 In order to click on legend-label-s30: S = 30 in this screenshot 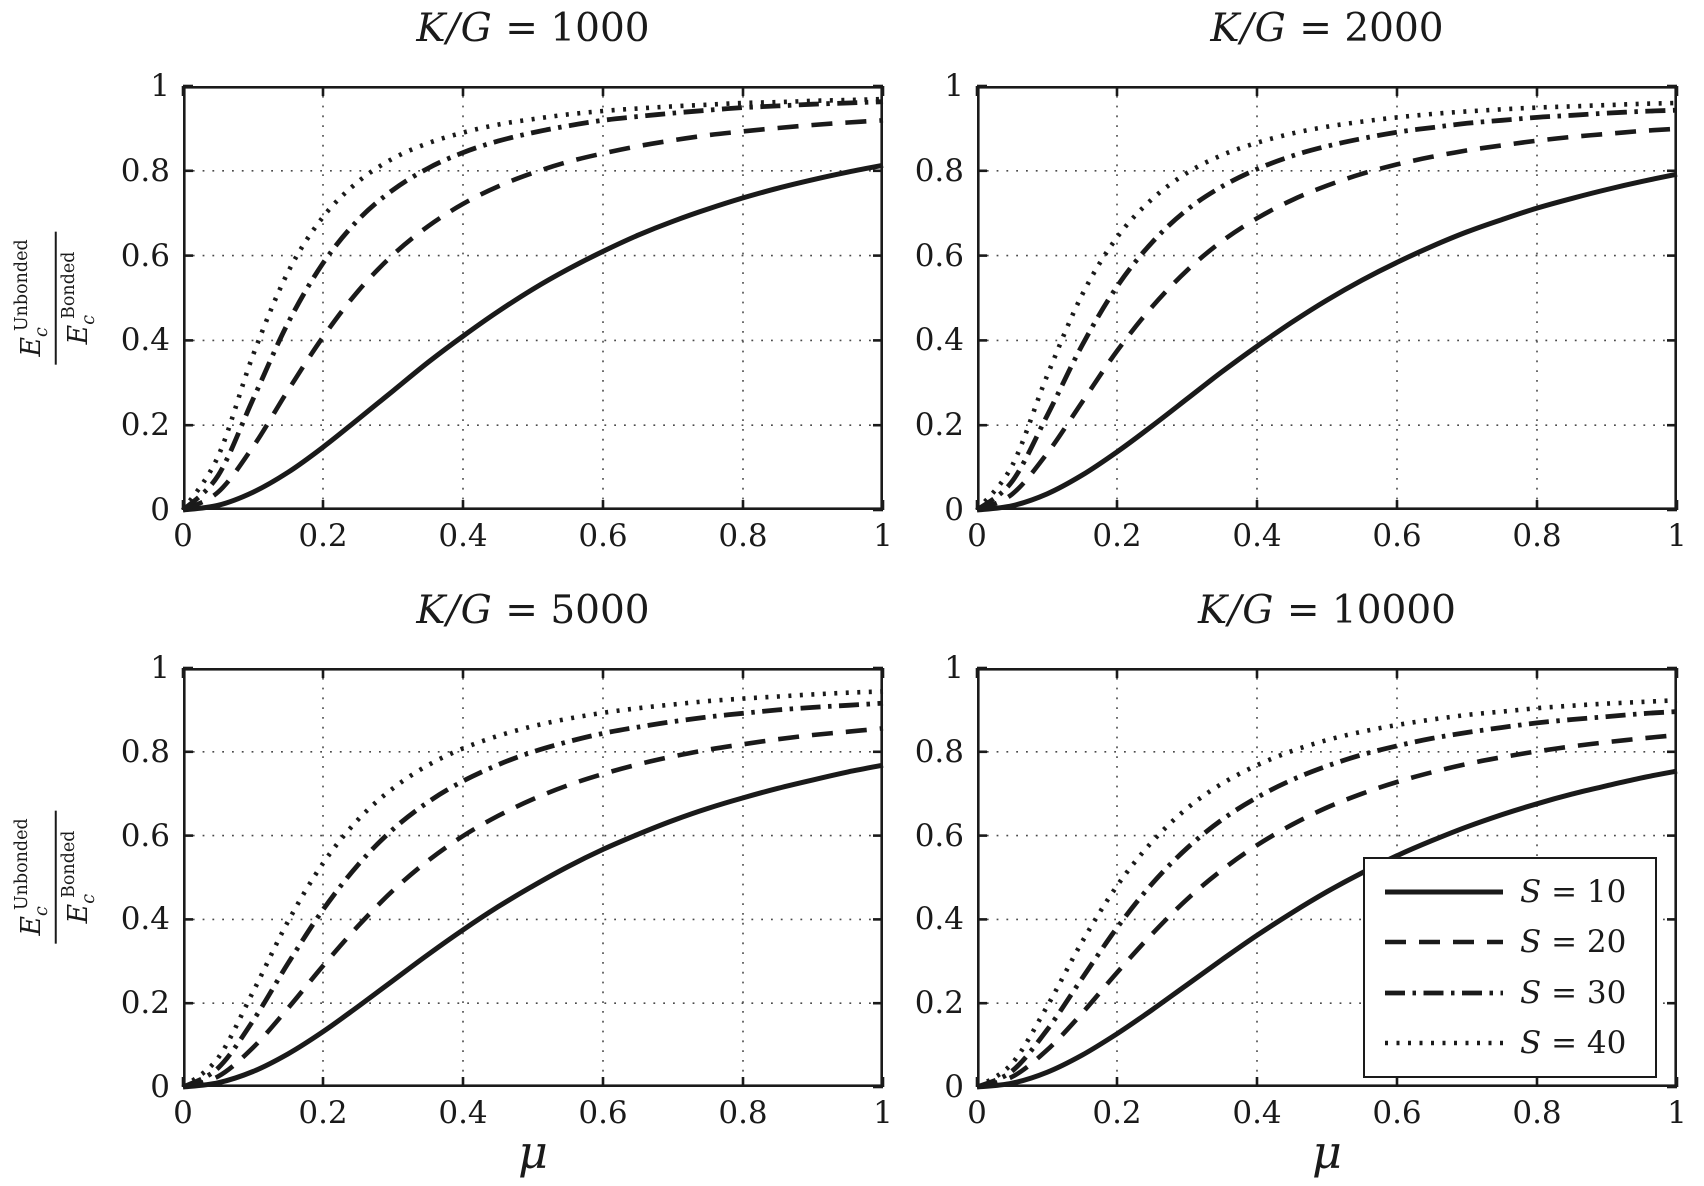, I will do `click(1573, 992)`.